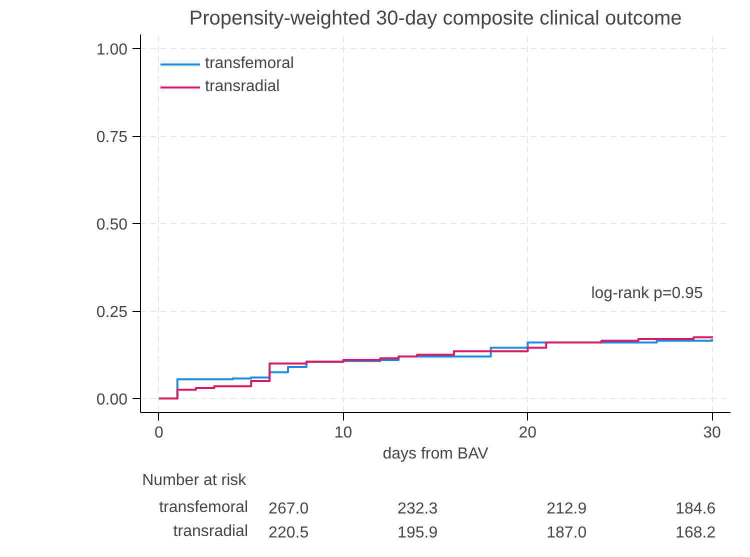  Describe the element at coordinates (210, 531) in the screenshot. I see `text: transradial` at that location.